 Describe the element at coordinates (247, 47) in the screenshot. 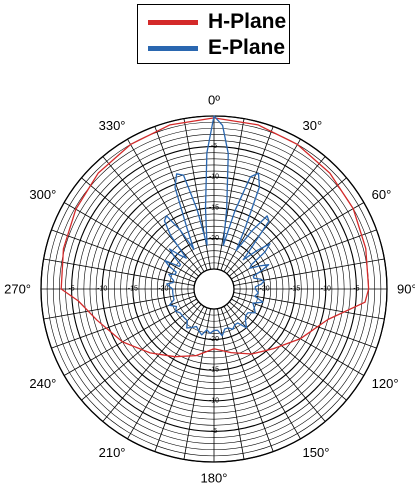

I see `e-plane-legend-label: E-Plane` at that location.